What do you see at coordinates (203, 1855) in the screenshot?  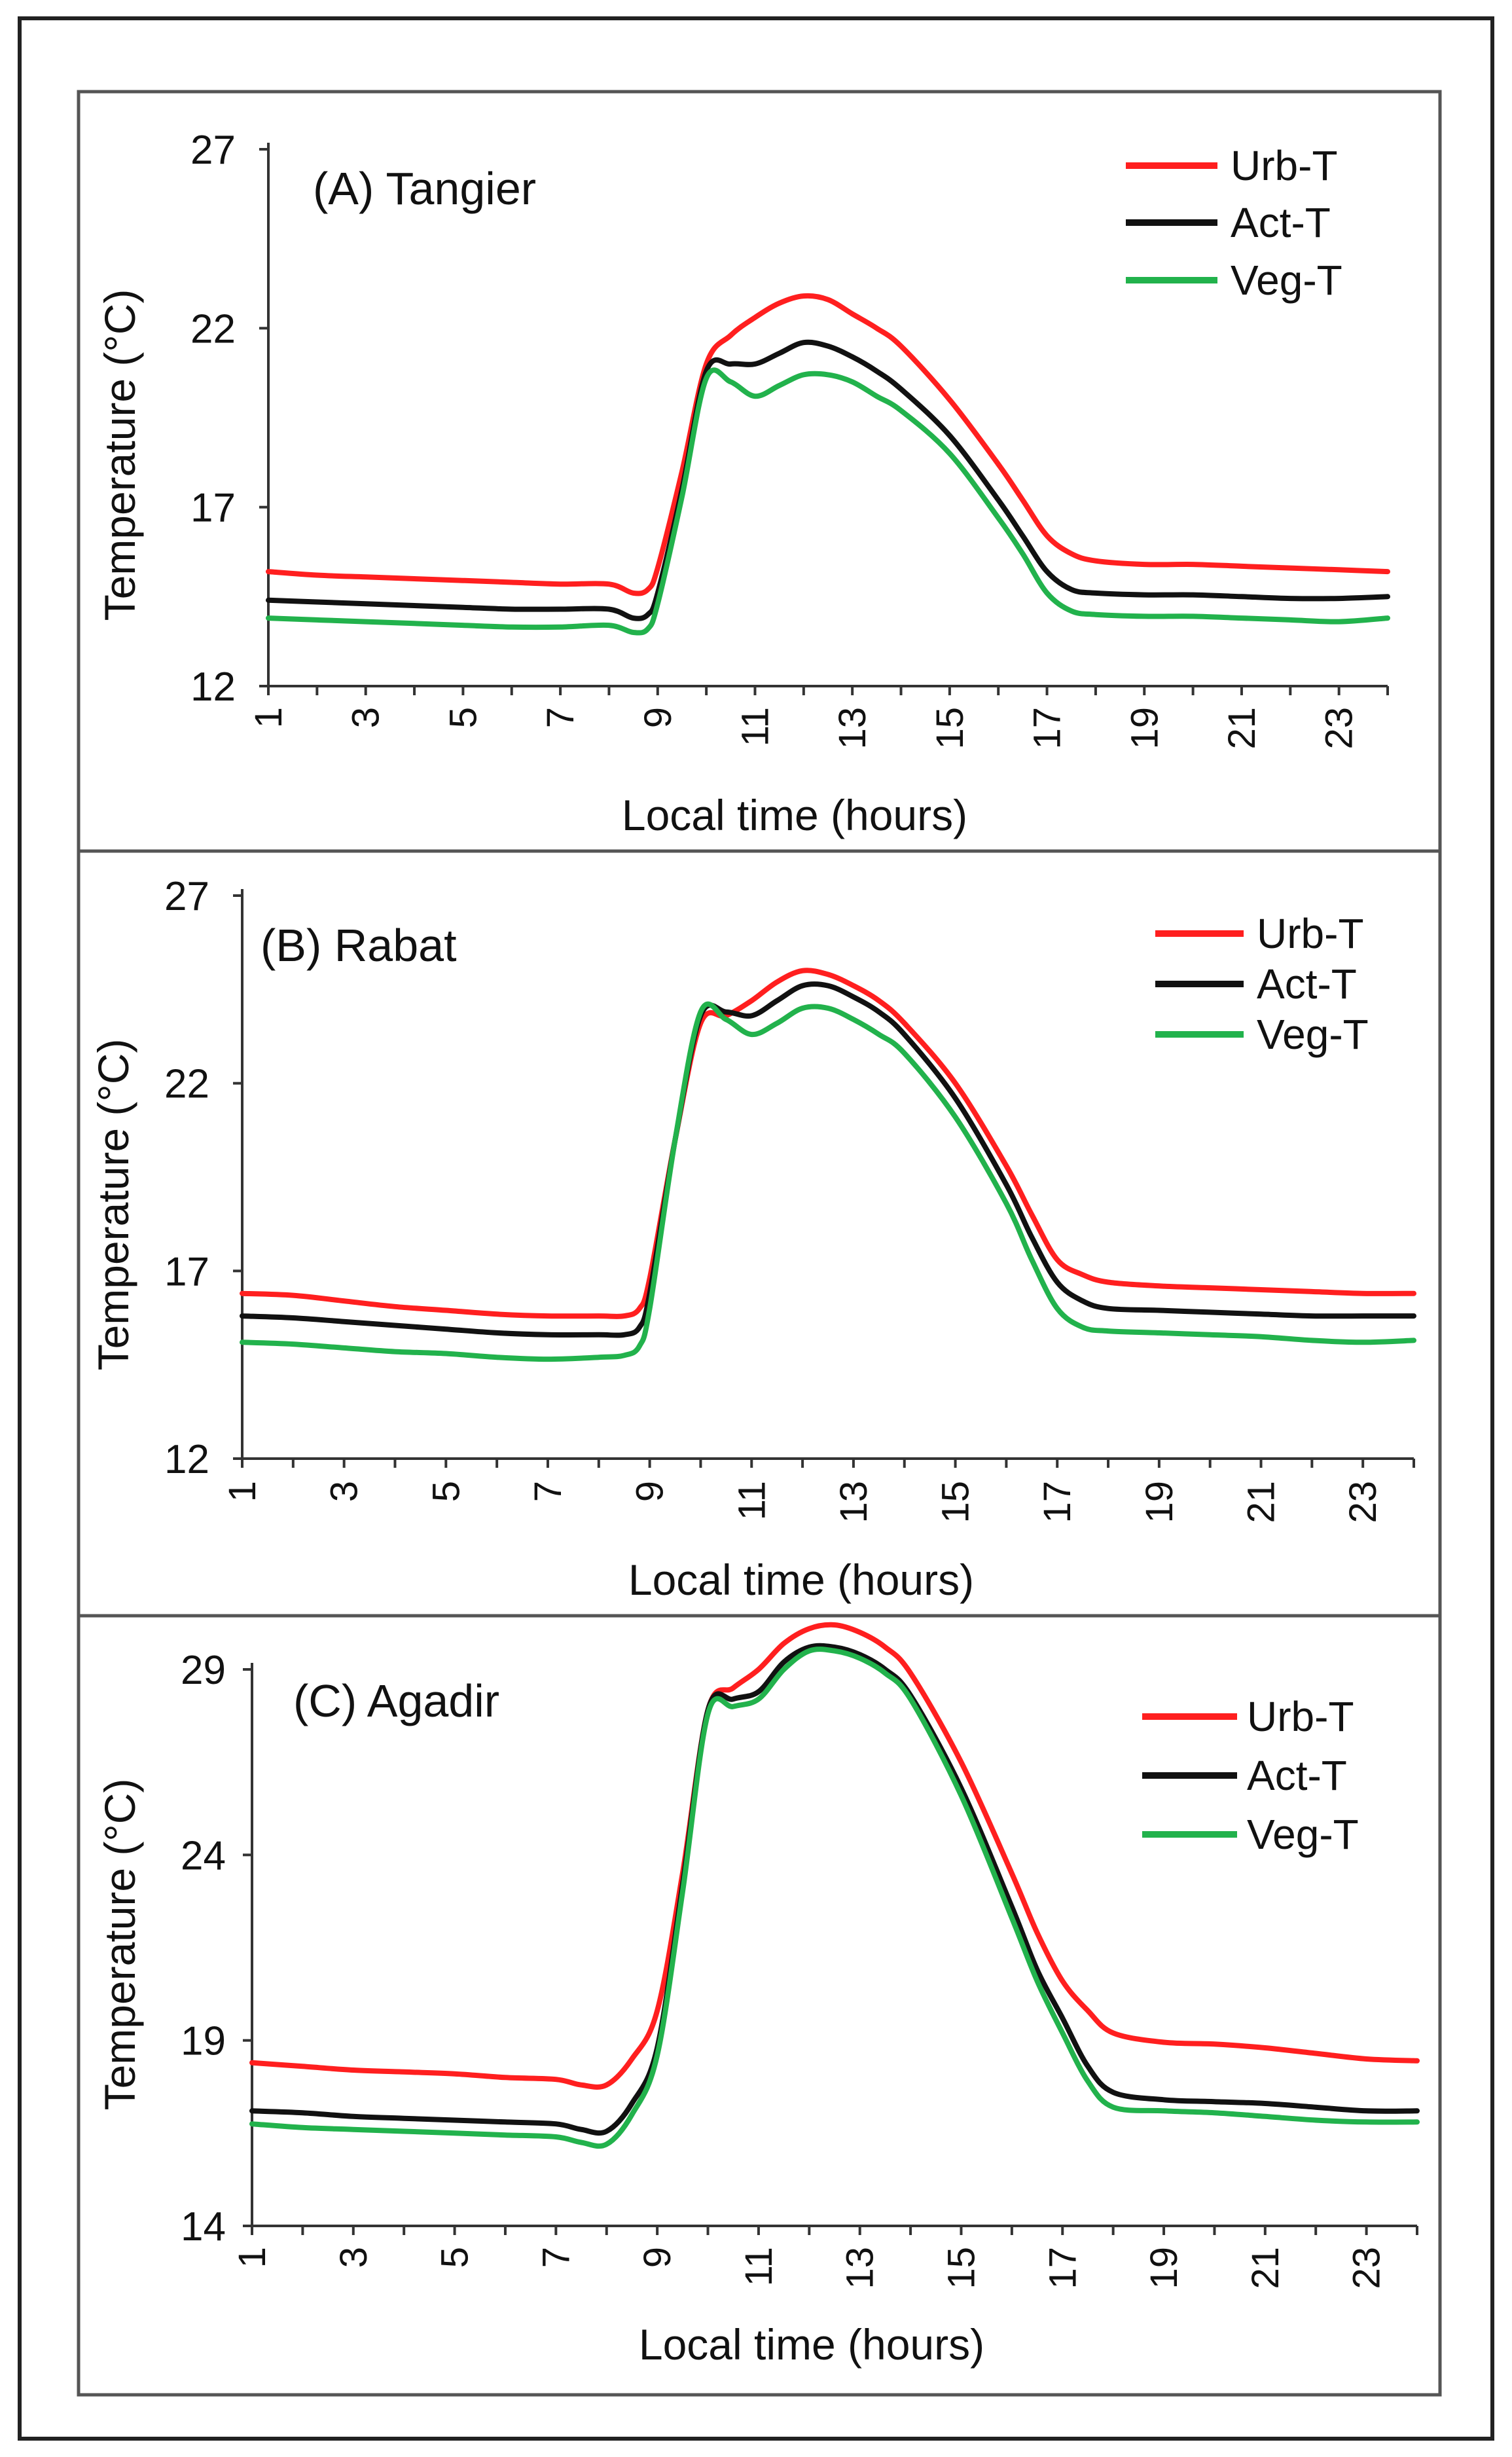 I see `y-tick-label: 24` at bounding box center [203, 1855].